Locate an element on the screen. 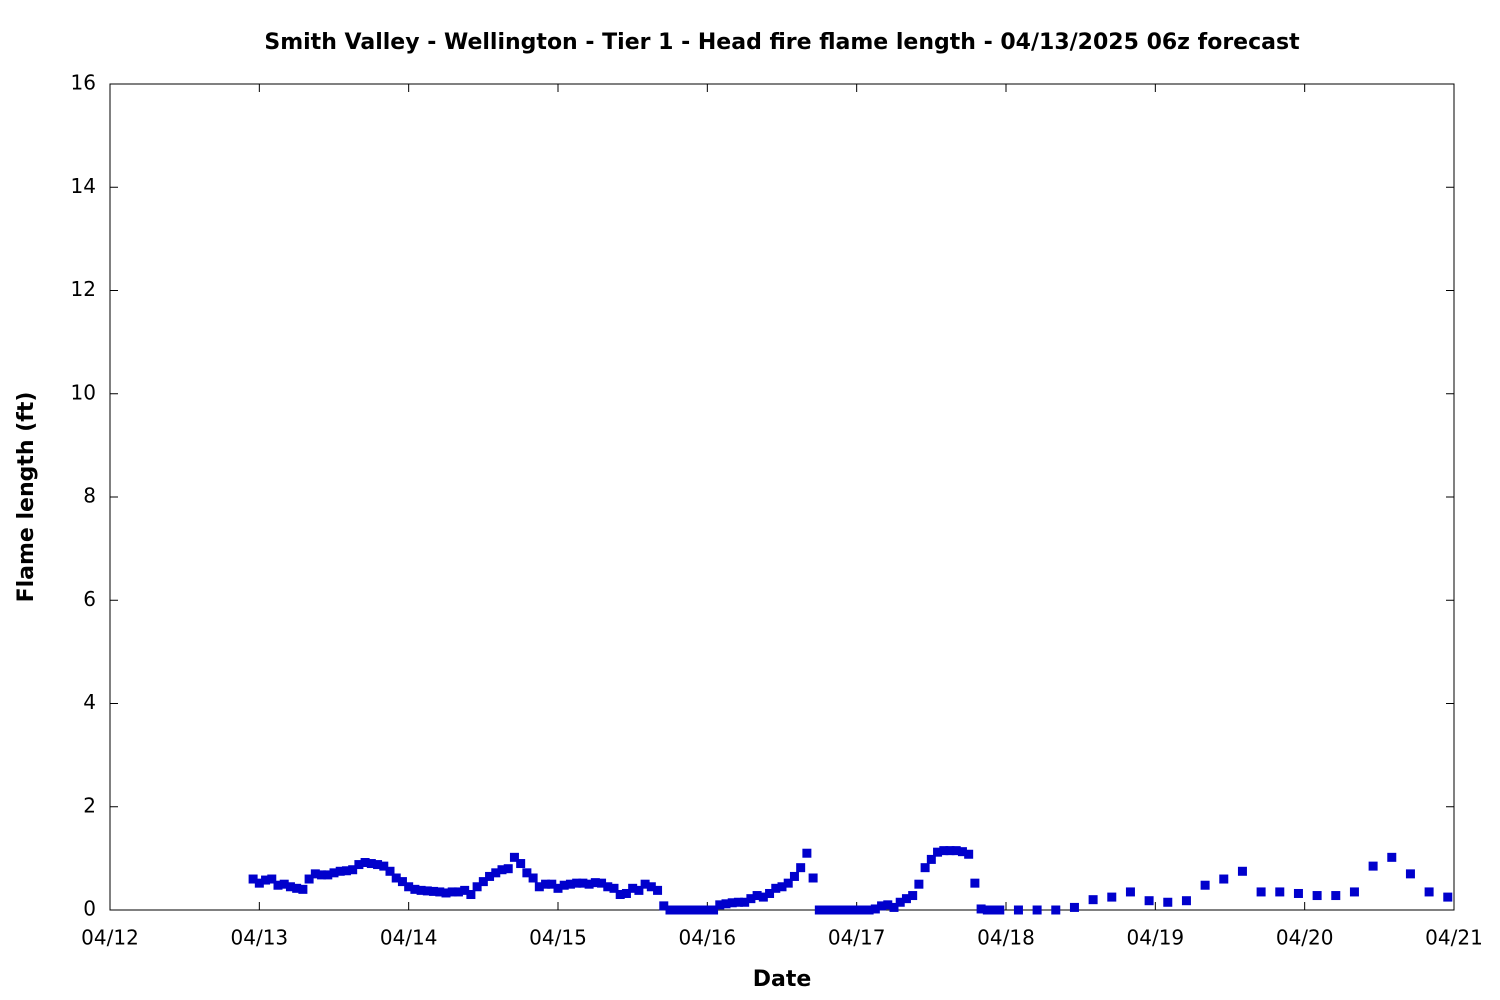 The width and height of the screenshot is (1500, 1000). y-tick-label: 4 is located at coordinates (89, 702).